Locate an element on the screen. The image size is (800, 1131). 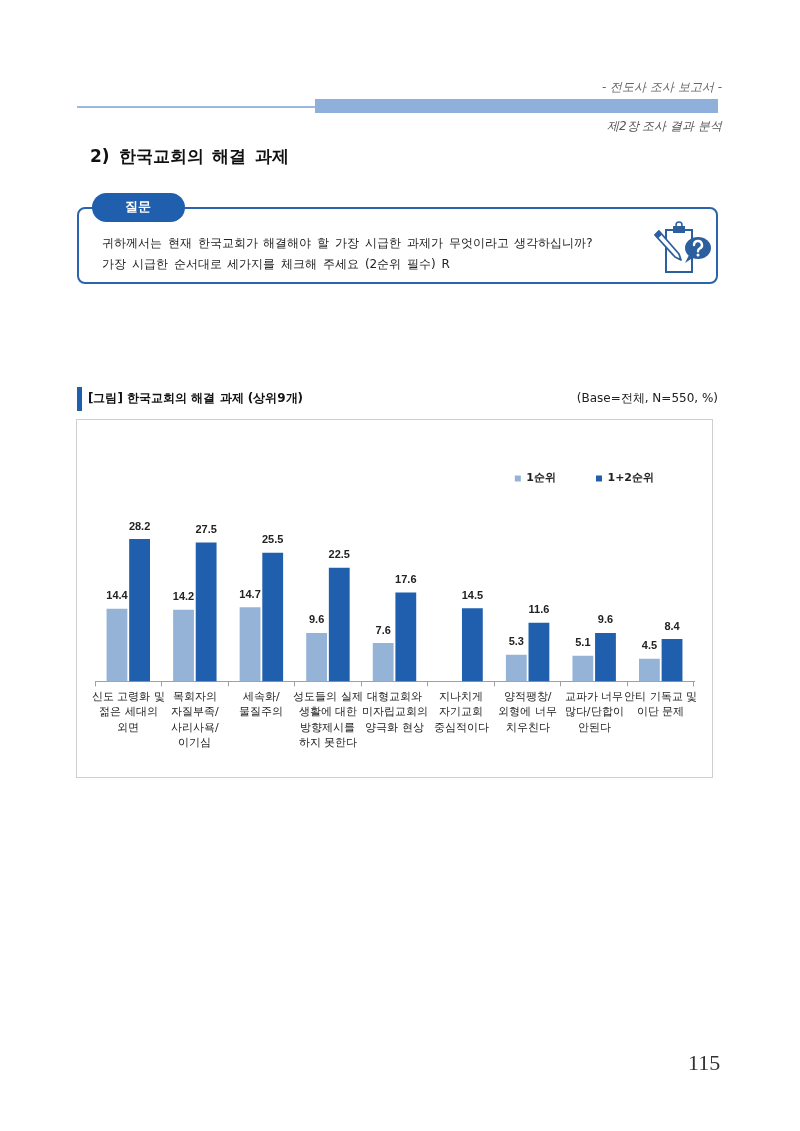
data-label: 14.4 is located at coordinates (117, 595).